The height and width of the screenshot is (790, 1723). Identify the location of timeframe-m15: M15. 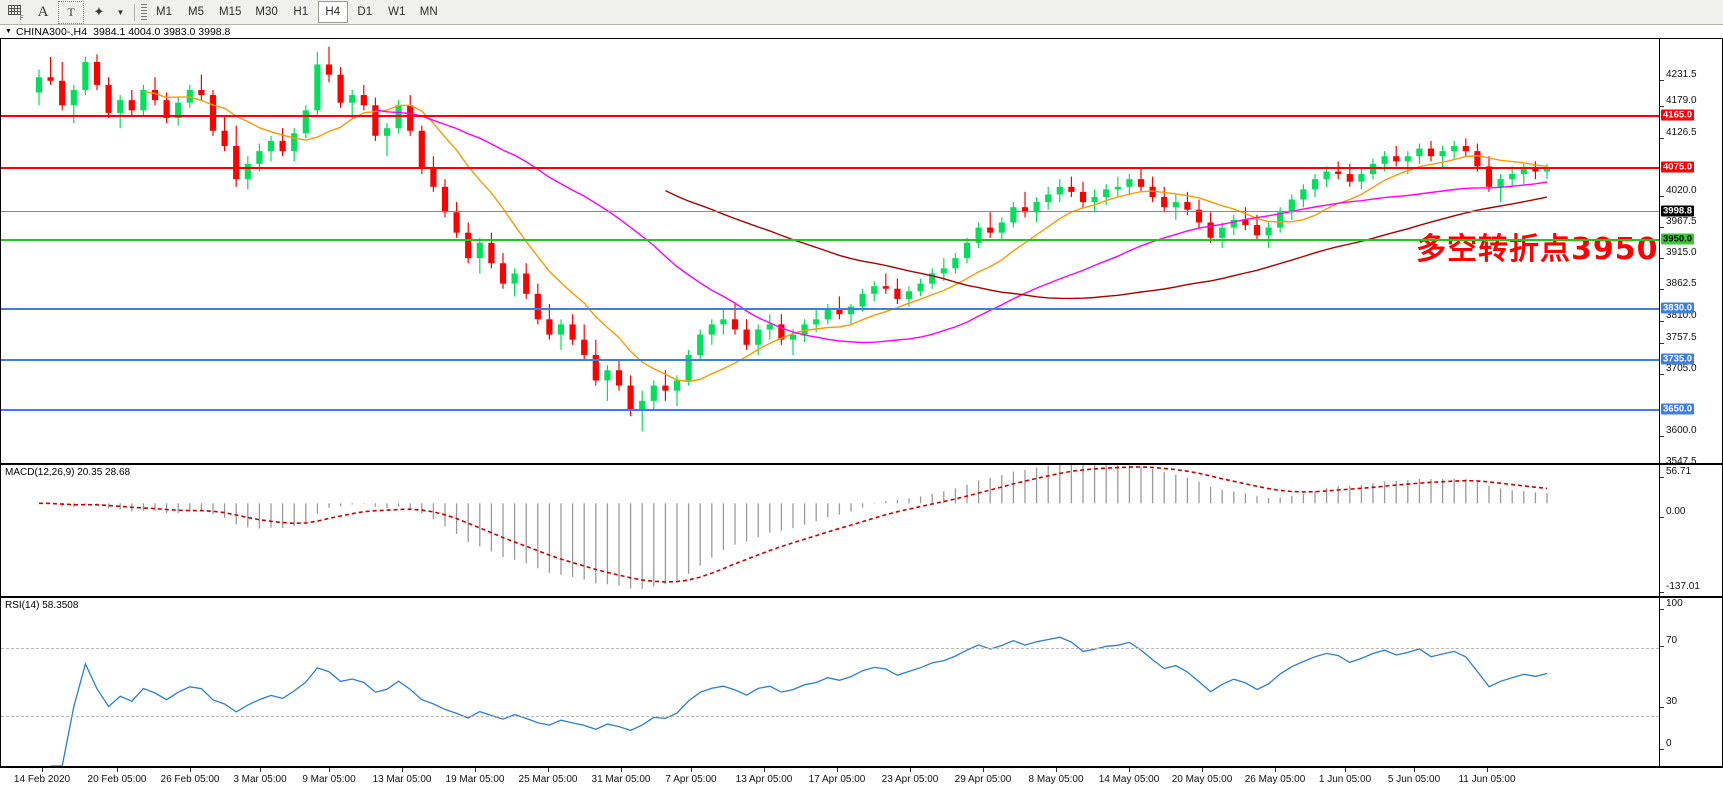
(230, 12).